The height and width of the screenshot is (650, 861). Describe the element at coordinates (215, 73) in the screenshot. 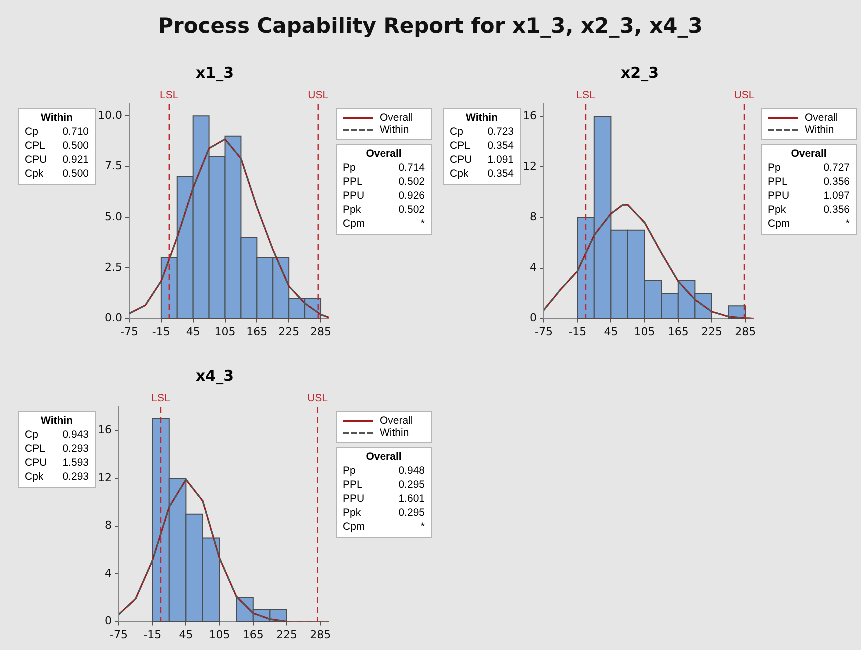

I see `chart-subtitle: x1_3` at that location.